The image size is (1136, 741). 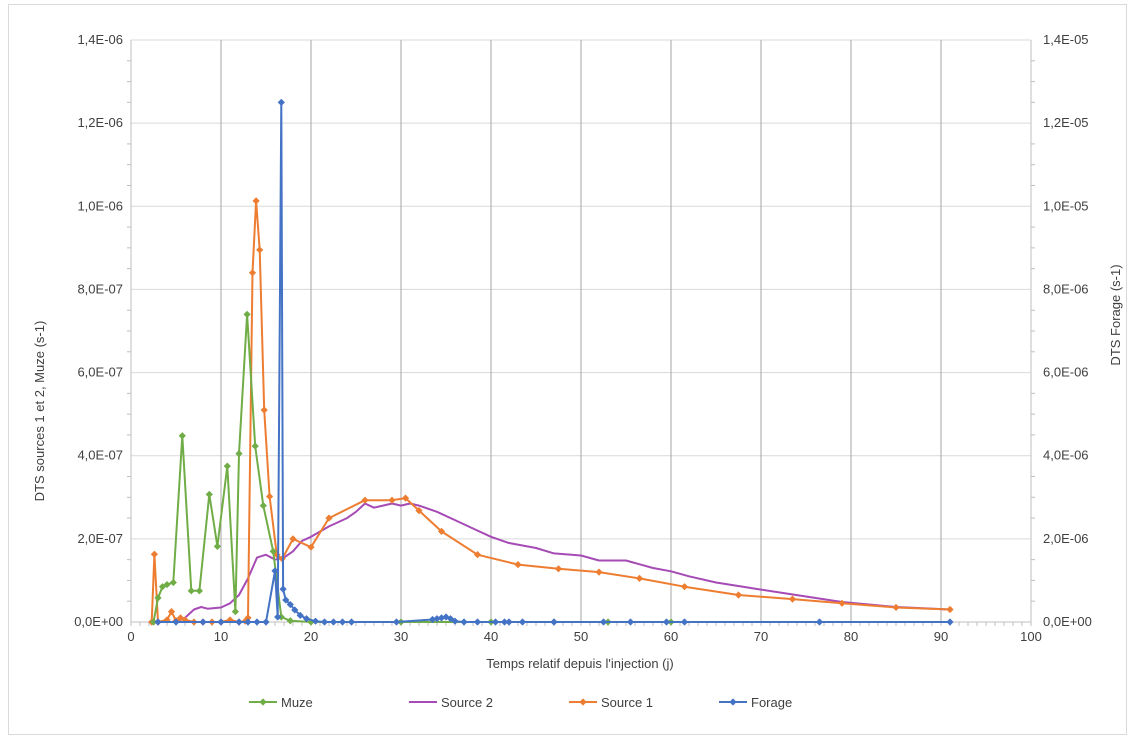 What do you see at coordinates (100, 372) in the screenshot?
I see `y-left-tick-label: 6,0E-07` at bounding box center [100, 372].